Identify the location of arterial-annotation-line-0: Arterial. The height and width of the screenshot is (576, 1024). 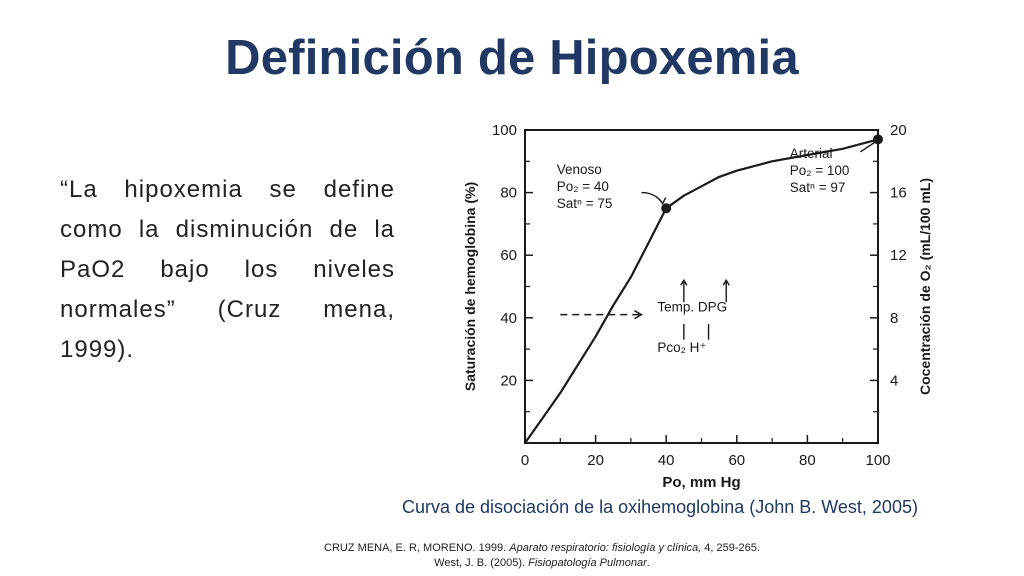
(811, 153).